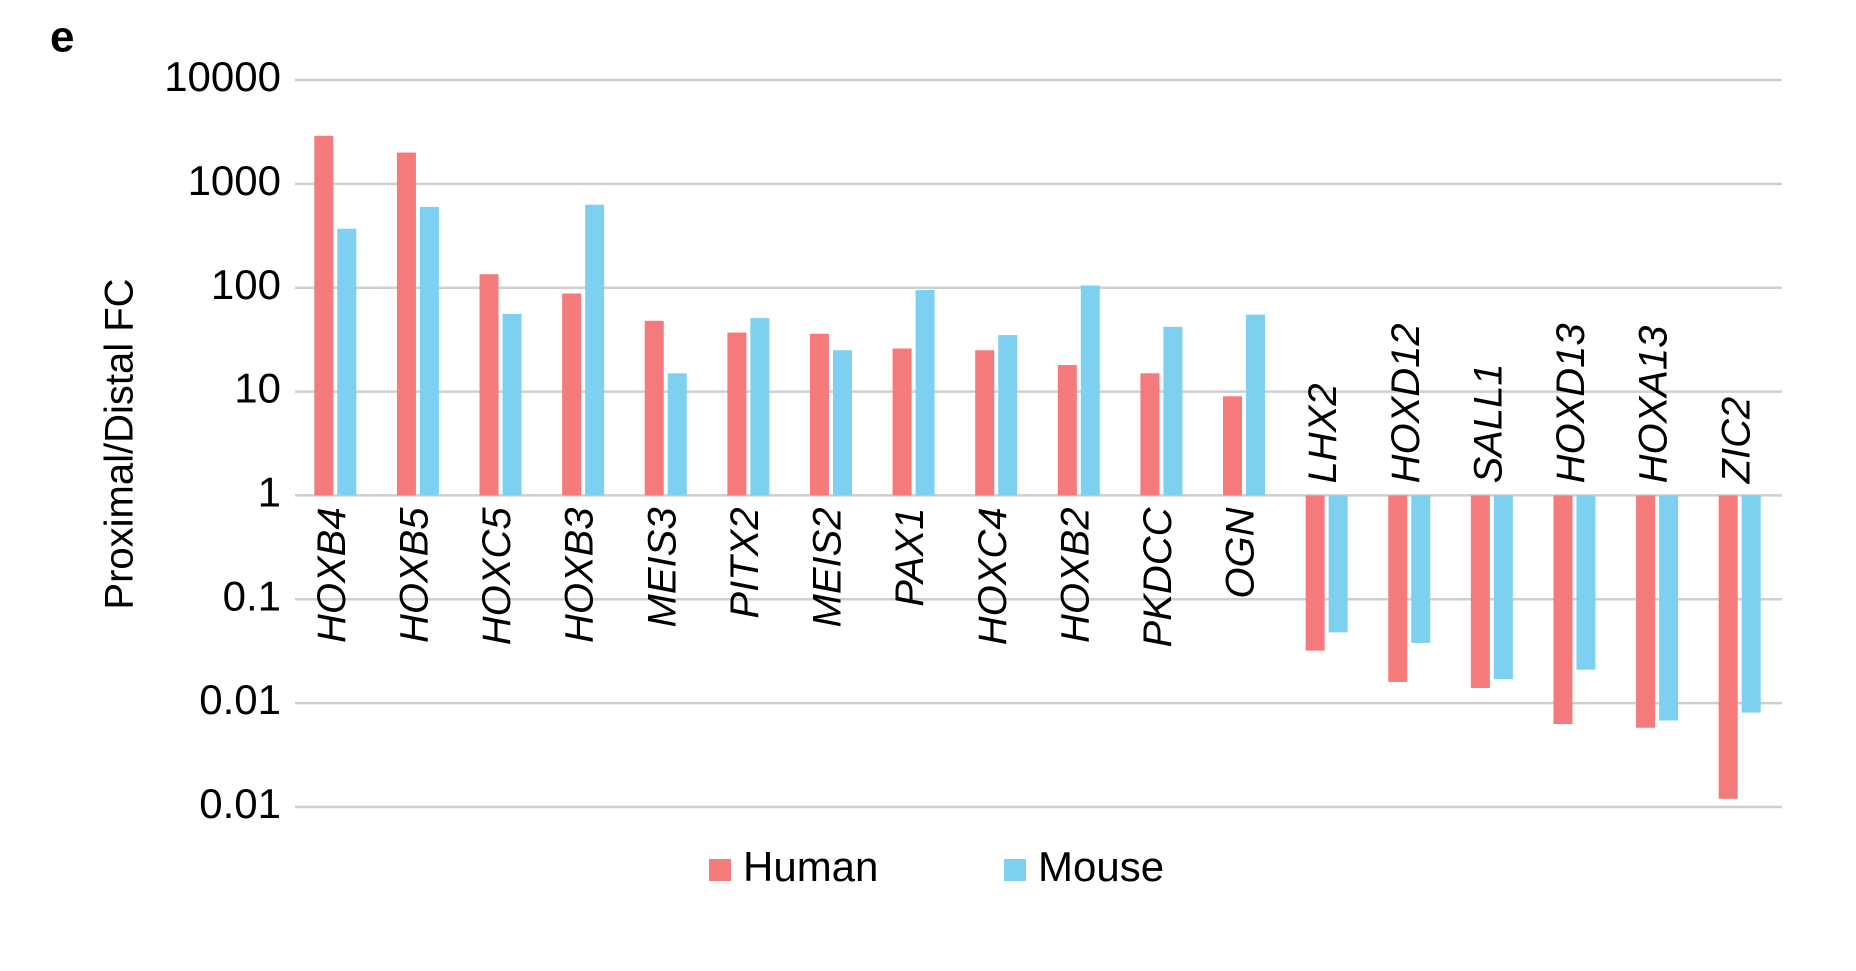 The height and width of the screenshot is (971, 1856). What do you see at coordinates (1736, 441) in the screenshot?
I see `x-tick-label: ZIC2` at bounding box center [1736, 441].